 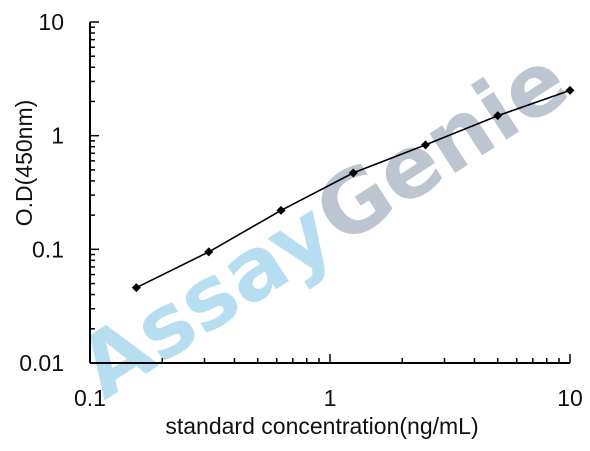 What do you see at coordinates (48, 249) in the screenshot?
I see `y-tick-label: 0.1` at bounding box center [48, 249].